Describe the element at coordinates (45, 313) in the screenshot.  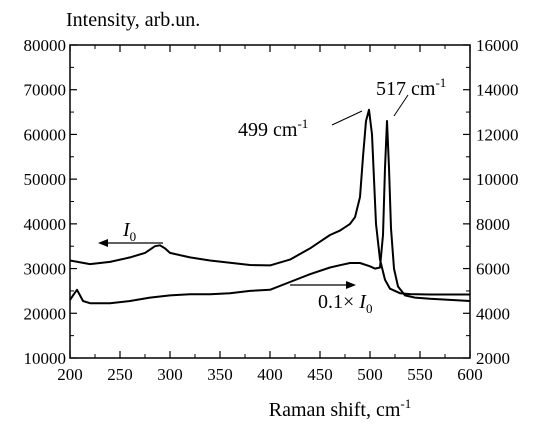
I see `y-left-tick-label: 20000` at that location.